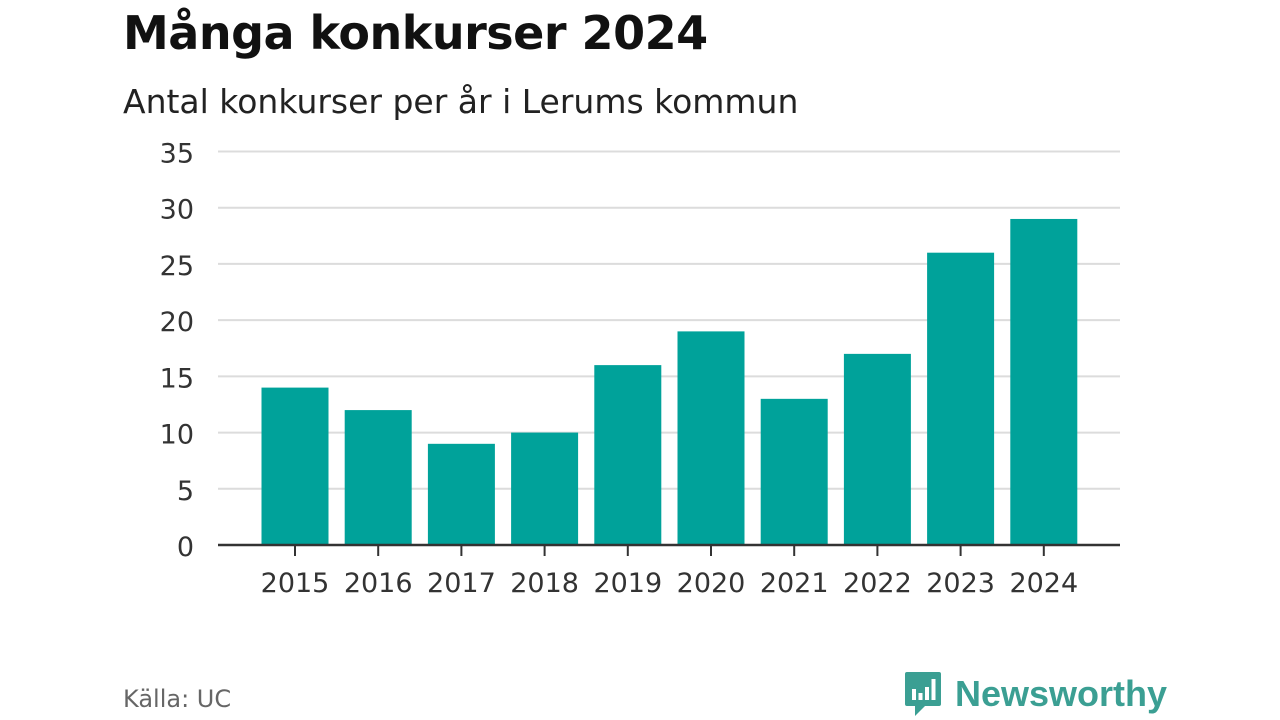  What do you see at coordinates (378, 583) in the screenshot?
I see `x-tick-label: 2016` at bounding box center [378, 583].